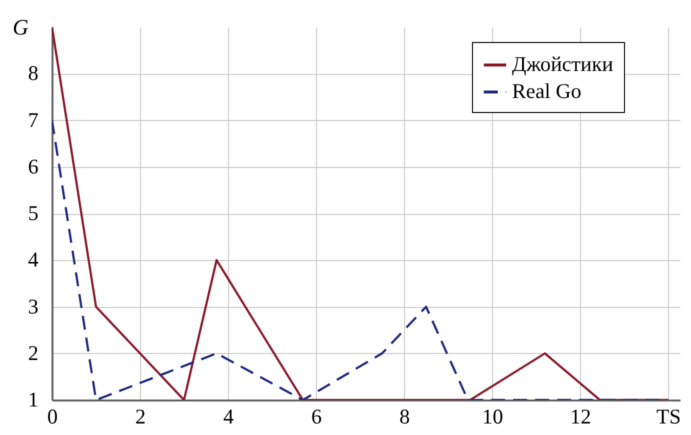 Image resolution: width=691 pixels, height=435 pixels. What do you see at coordinates (52, 416) in the screenshot?
I see `x-tick-label: 0` at bounding box center [52, 416].